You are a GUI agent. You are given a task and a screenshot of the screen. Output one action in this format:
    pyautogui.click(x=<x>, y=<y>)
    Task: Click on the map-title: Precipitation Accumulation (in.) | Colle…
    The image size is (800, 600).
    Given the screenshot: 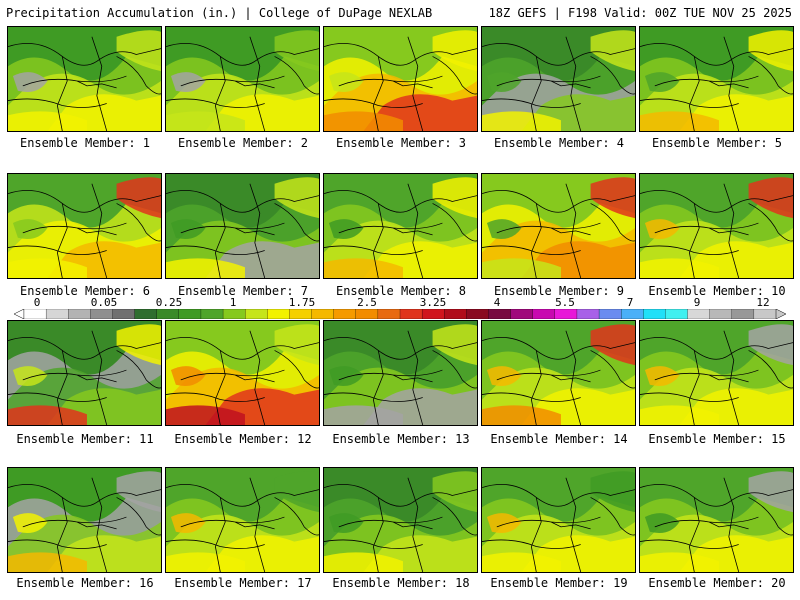 What is the action you would take?
    pyautogui.click(x=219, y=13)
    